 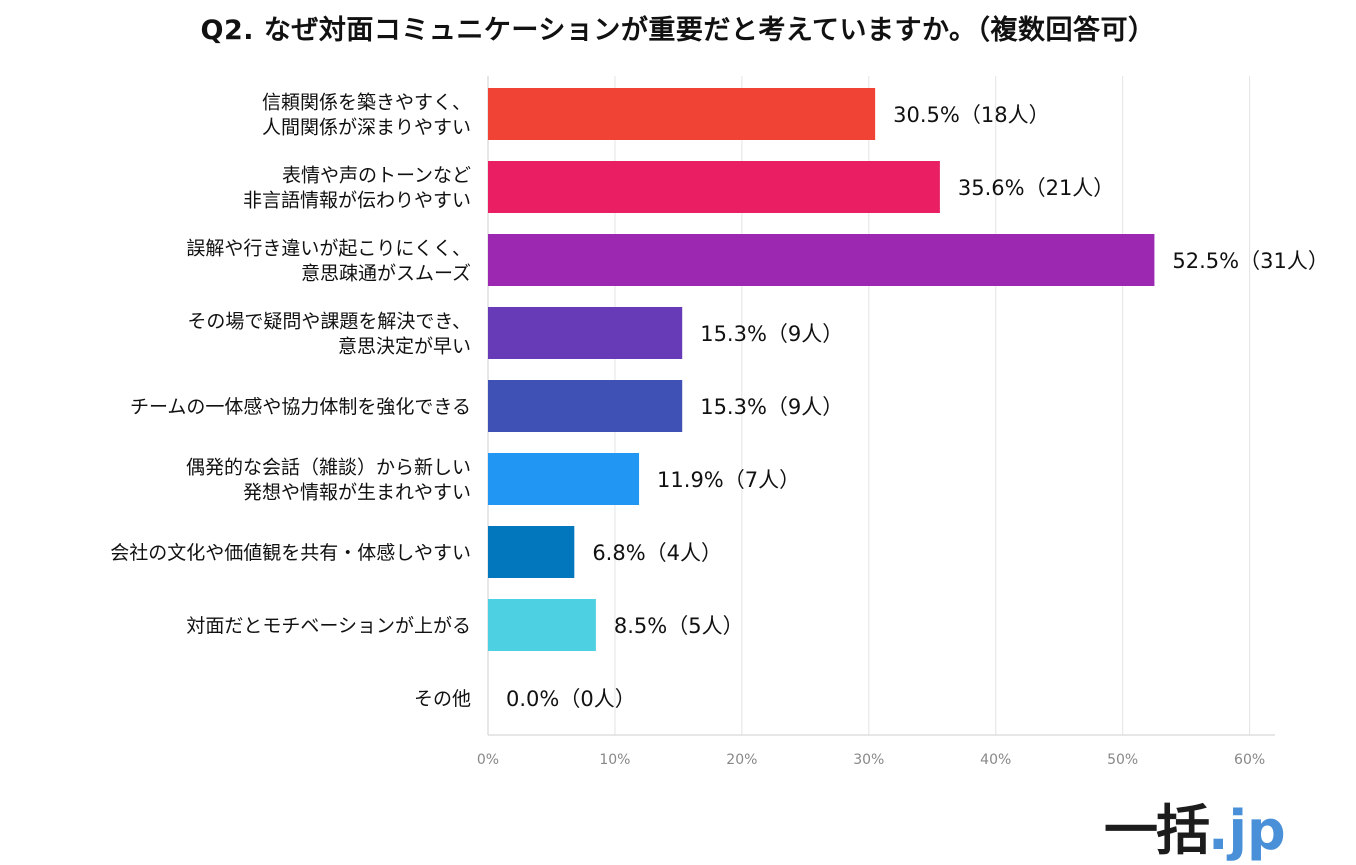 I want to click on data-label: 52.5%（31人）, so click(x=1250, y=261).